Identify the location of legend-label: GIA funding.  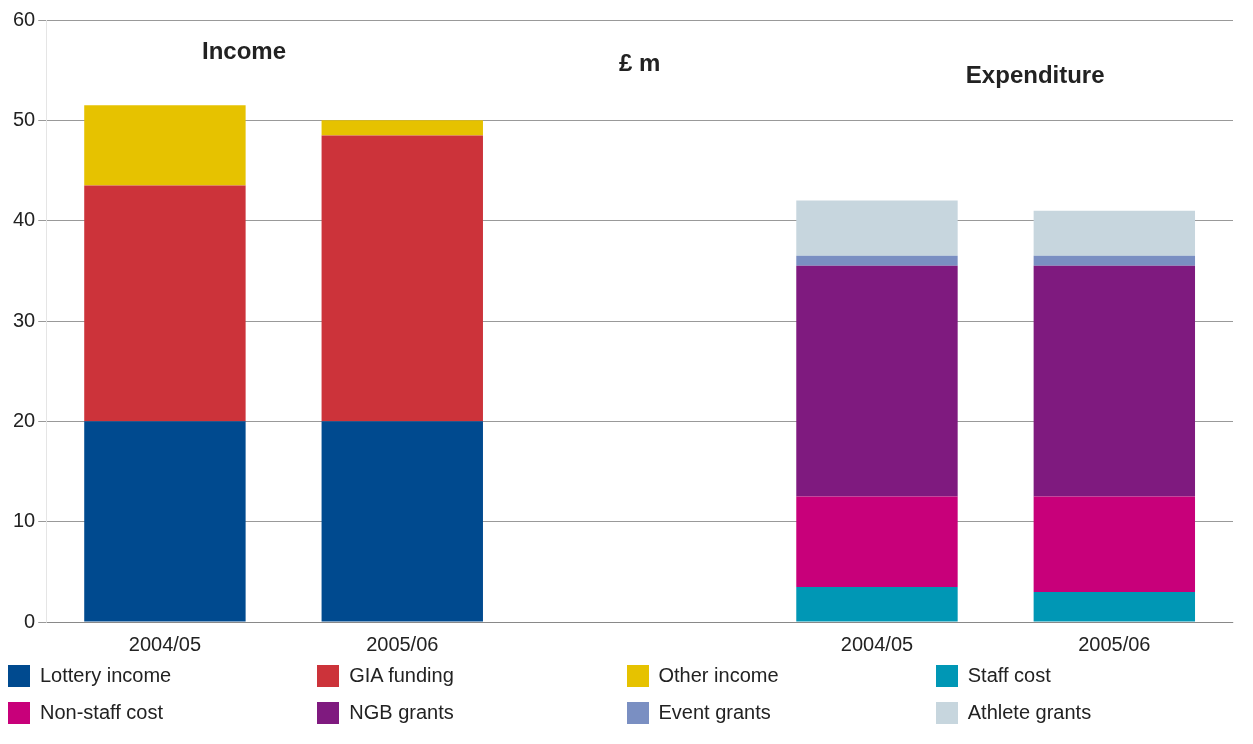
(401, 675).